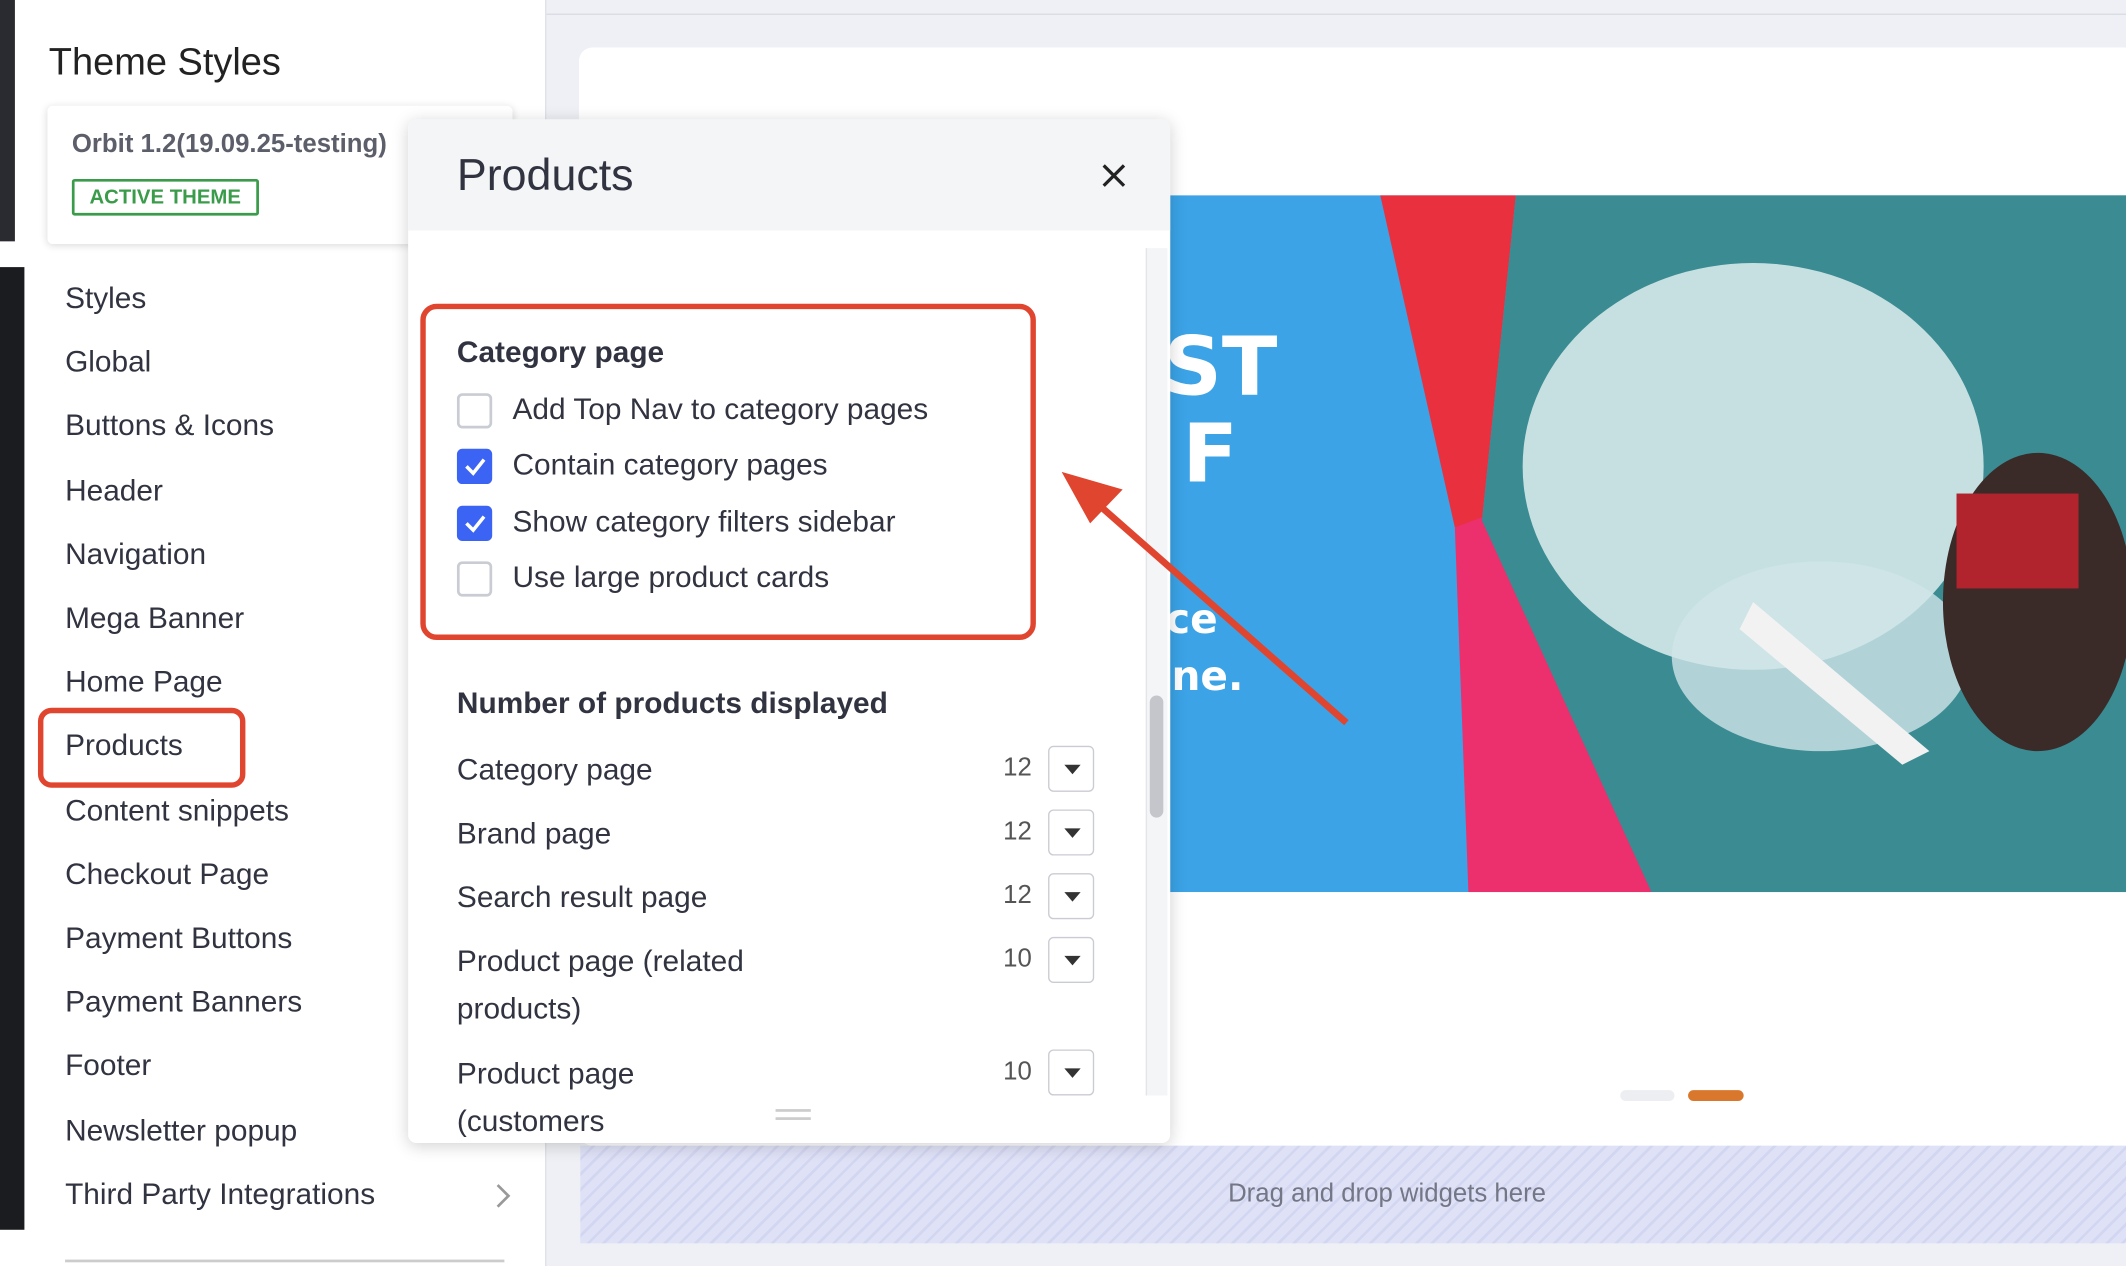 The image size is (2126, 1266). What do you see at coordinates (165, 197) in the screenshot?
I see `badge: ACTIVE THEME` at bounding box center [165, 197].